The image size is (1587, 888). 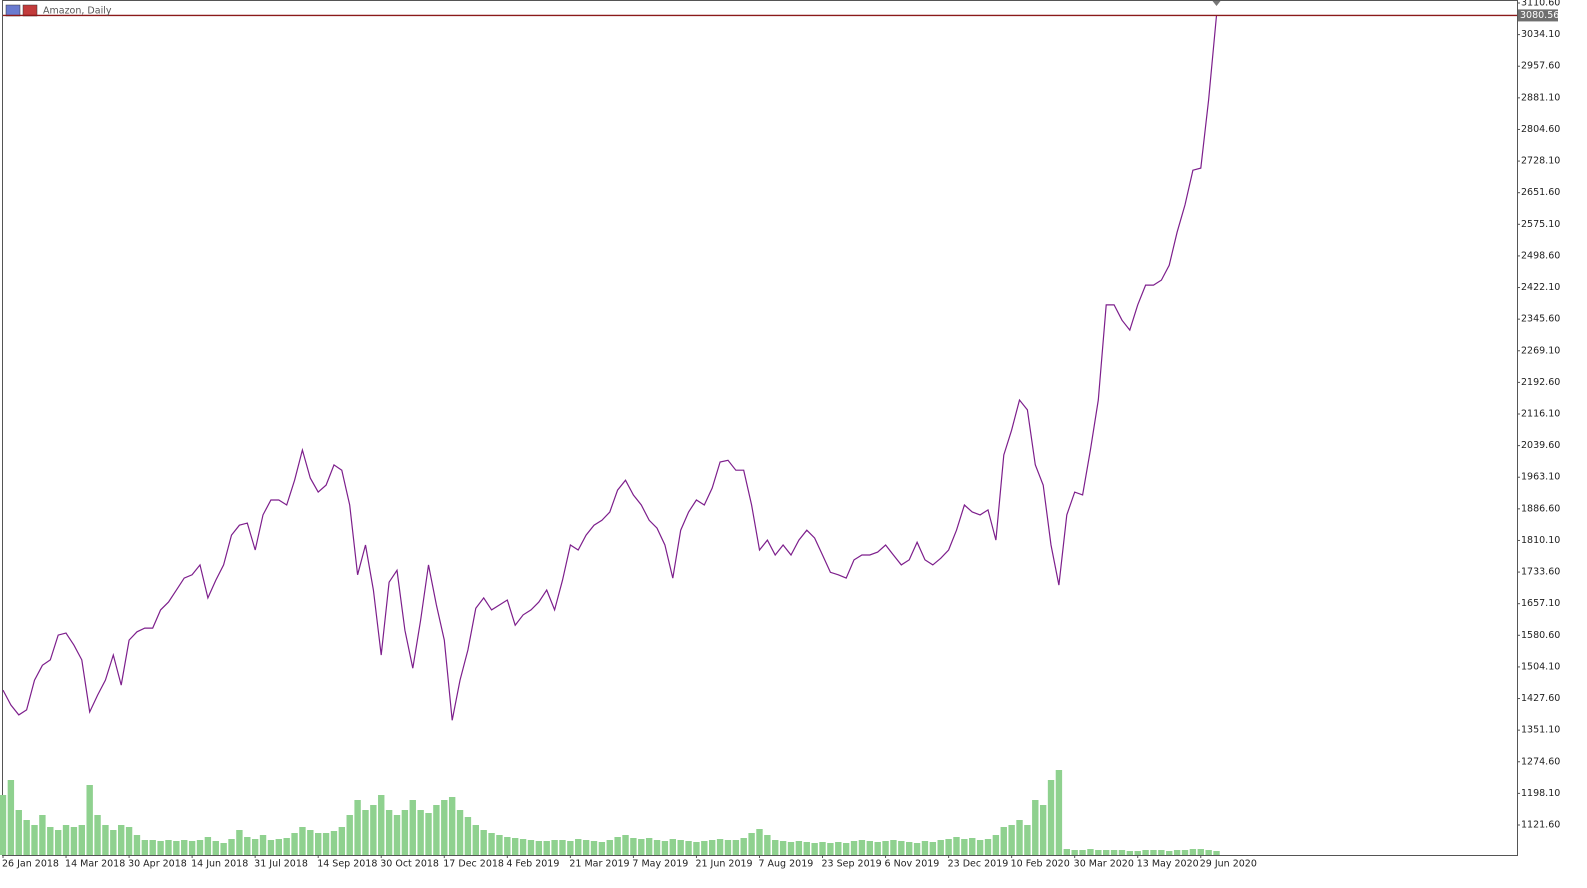 I want to click on y-tick-label: 2728.10, so click(x=1540, y=161).